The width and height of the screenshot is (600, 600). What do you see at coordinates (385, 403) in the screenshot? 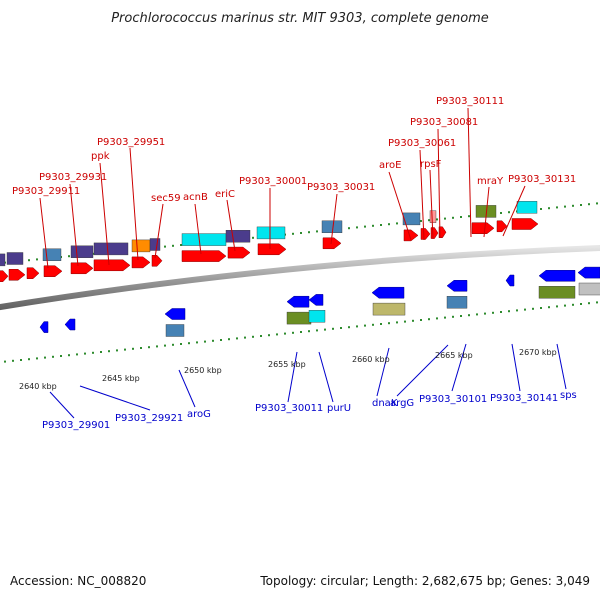
I see `gene-label: dnaK` at bounding box center [385, 403].